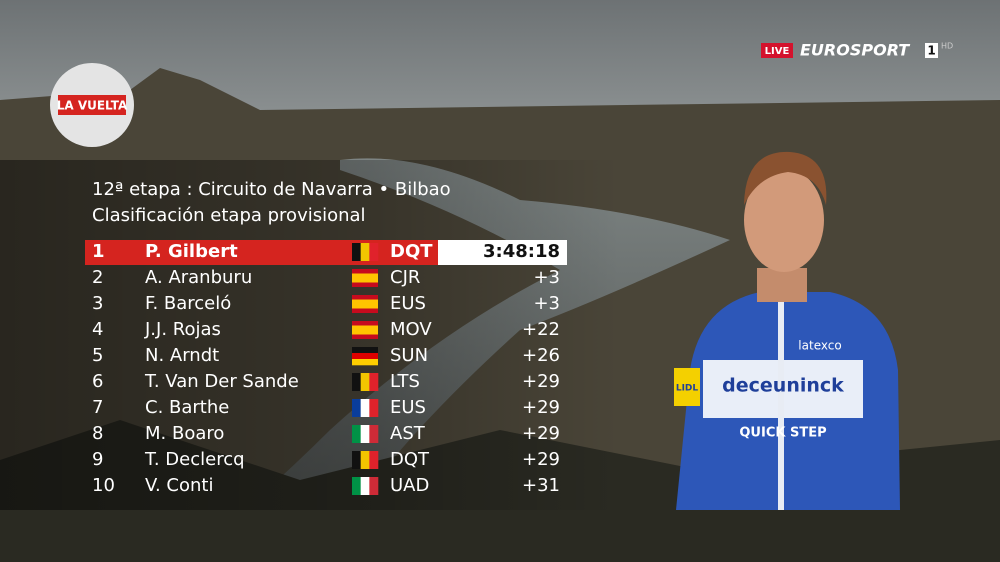 The image size is (1000, 562). I want to click on jersey-sleeve: latexco, so click(819, 346).